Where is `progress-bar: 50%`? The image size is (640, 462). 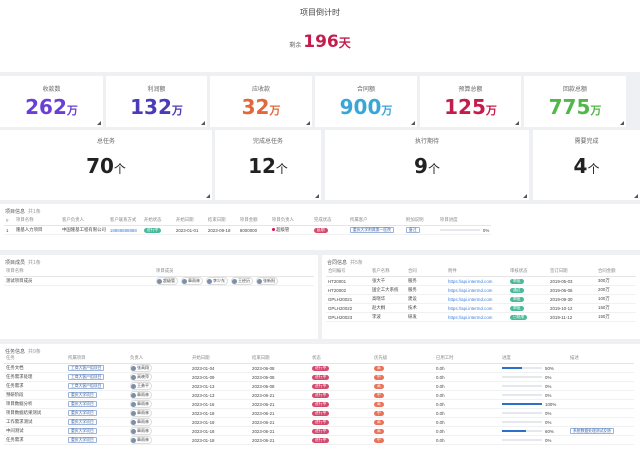
progress-bar: 50% is located at coordinates (528, 368).